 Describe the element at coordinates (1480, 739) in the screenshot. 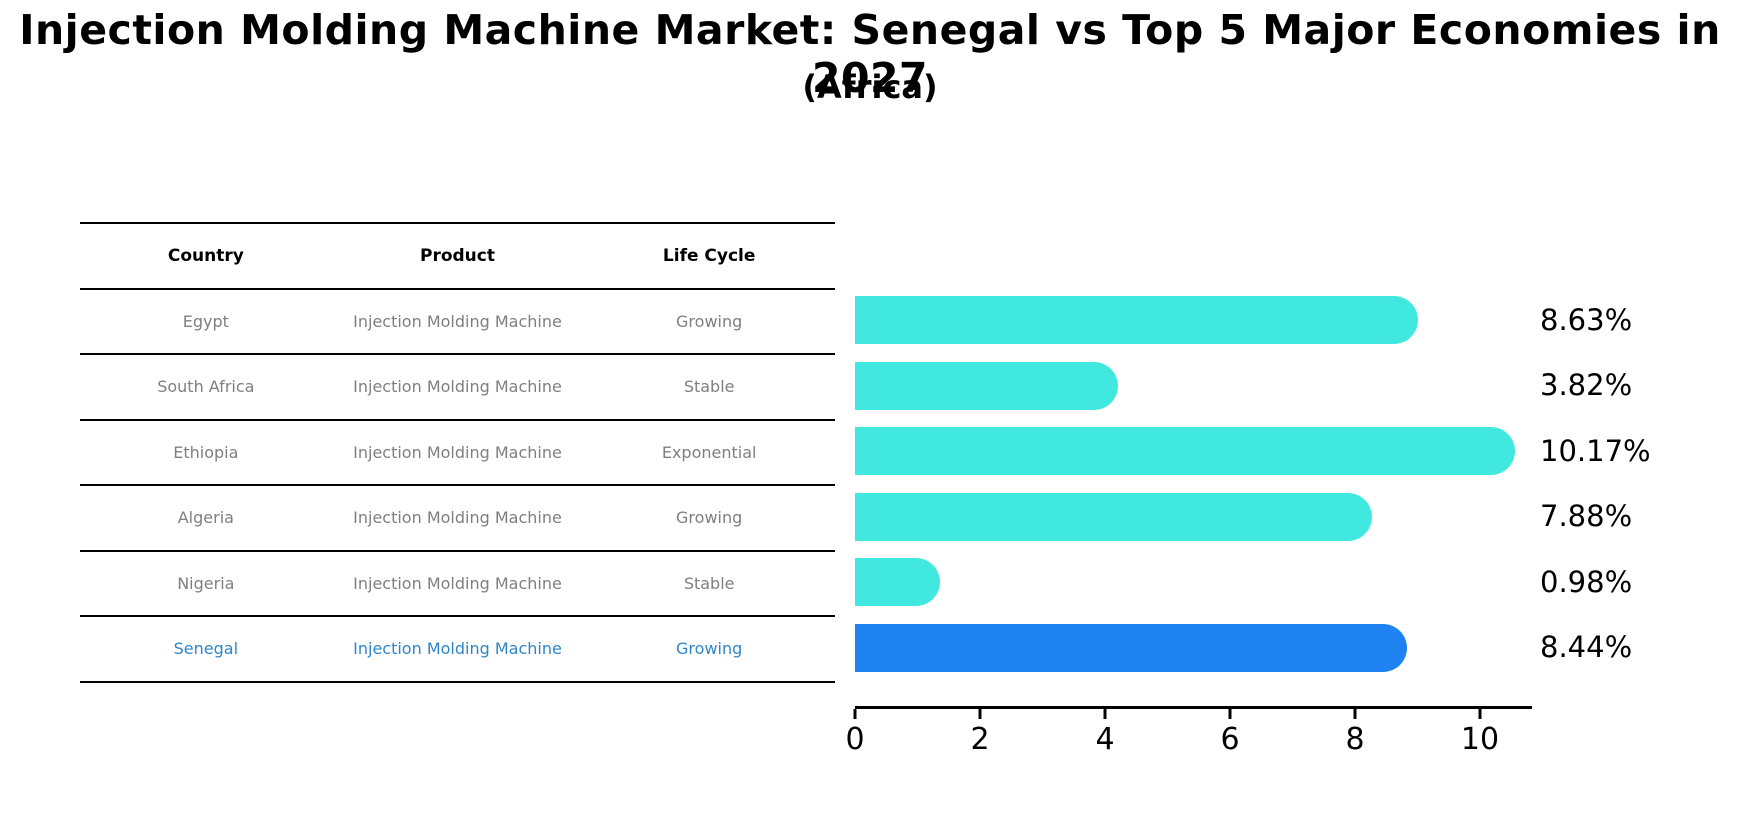

I see `x-axis-tick-label: 10` at that location.